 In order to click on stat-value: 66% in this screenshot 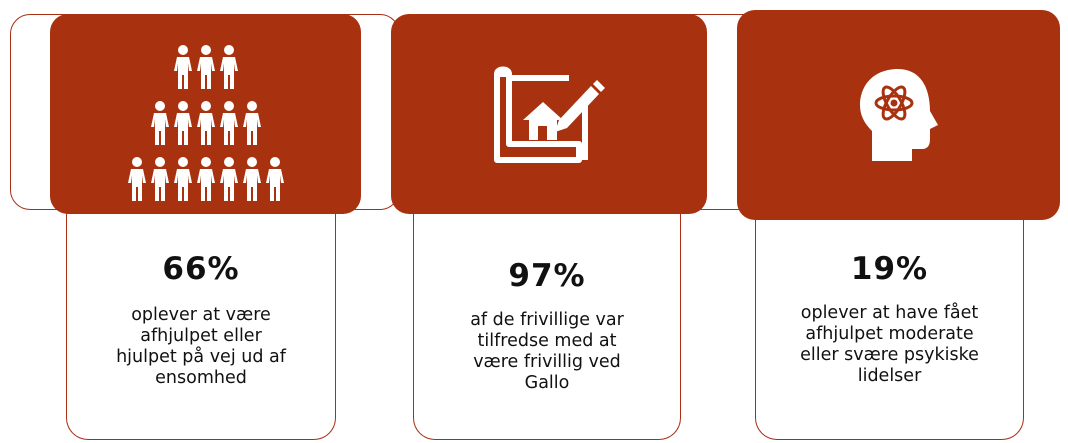, I will do `click(201, 269)`.